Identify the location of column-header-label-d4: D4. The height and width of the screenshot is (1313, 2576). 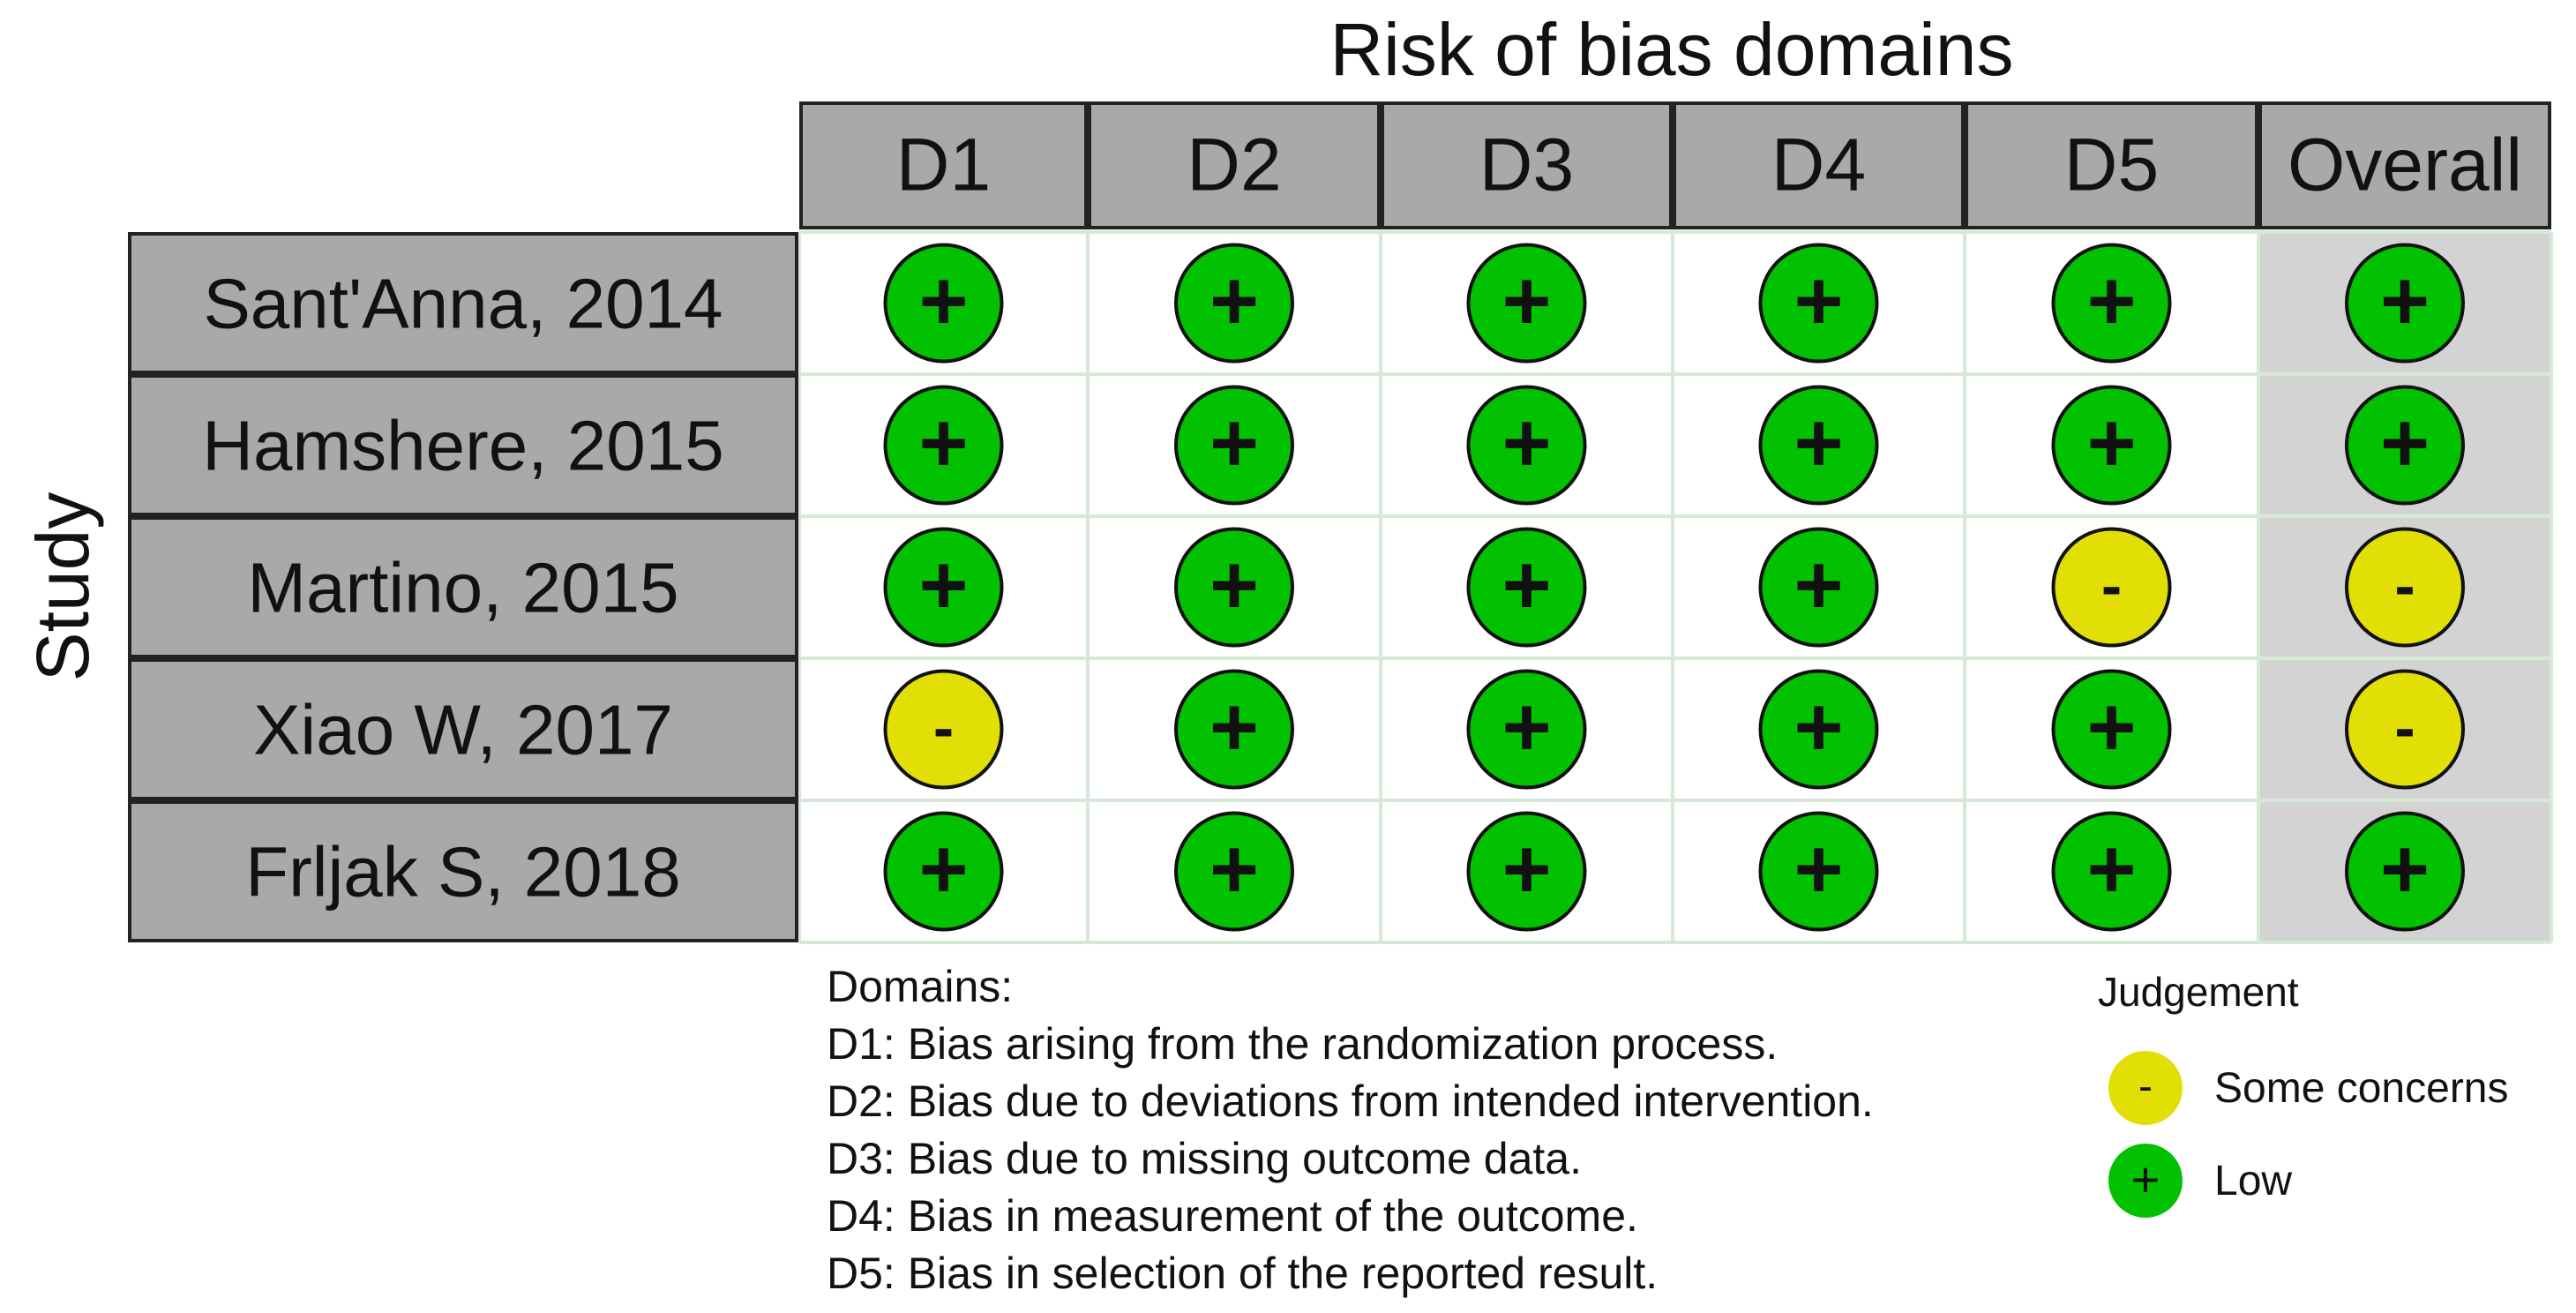
(1819, 165).